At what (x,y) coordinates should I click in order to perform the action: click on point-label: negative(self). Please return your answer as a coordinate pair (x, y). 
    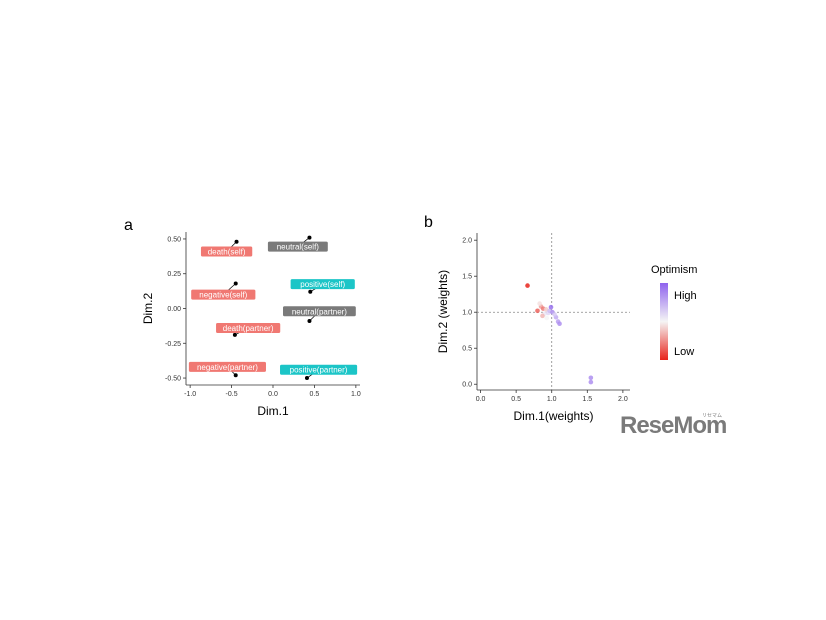
    Looking at the image, I should click on (223, 295).